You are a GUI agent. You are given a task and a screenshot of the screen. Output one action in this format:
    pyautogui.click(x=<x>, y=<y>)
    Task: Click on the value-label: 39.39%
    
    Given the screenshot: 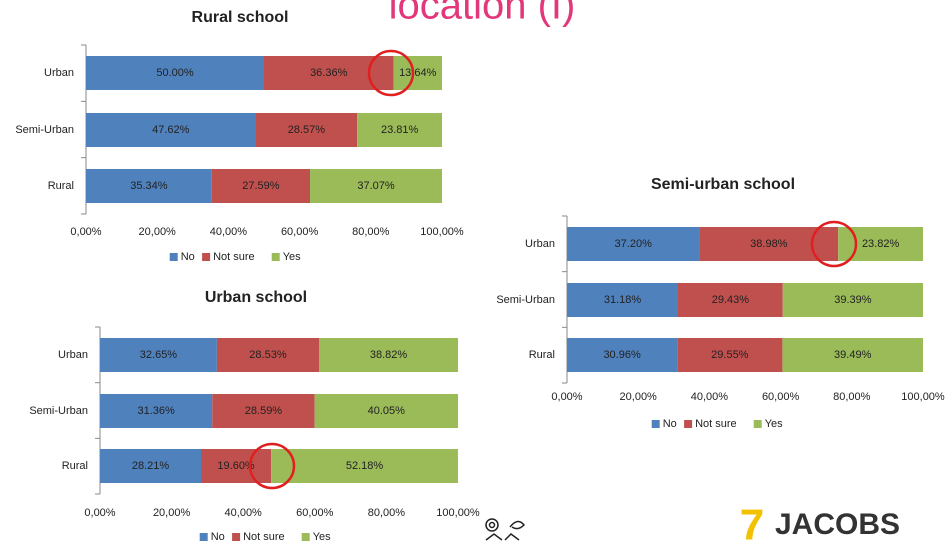 What is the action you would take?
    pyautogui.click(x=853, y=300)
    